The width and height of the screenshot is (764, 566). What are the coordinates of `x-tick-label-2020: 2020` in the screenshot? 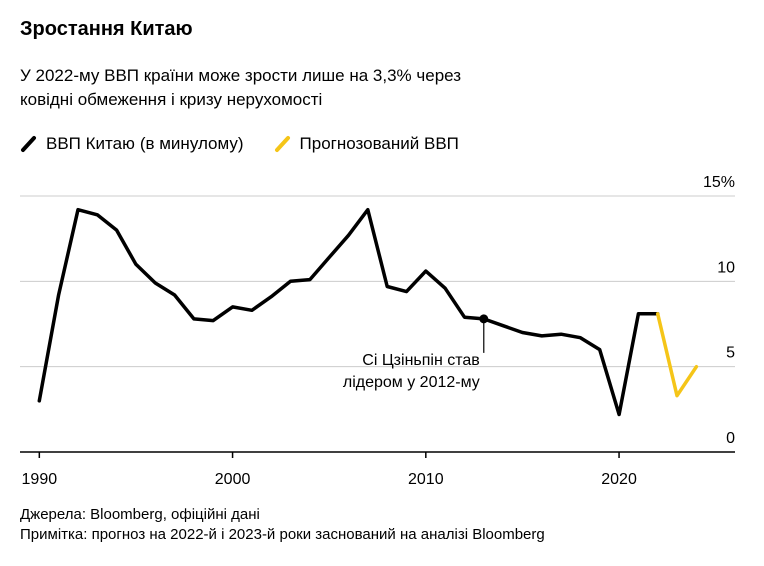 It's located at (619, 479).